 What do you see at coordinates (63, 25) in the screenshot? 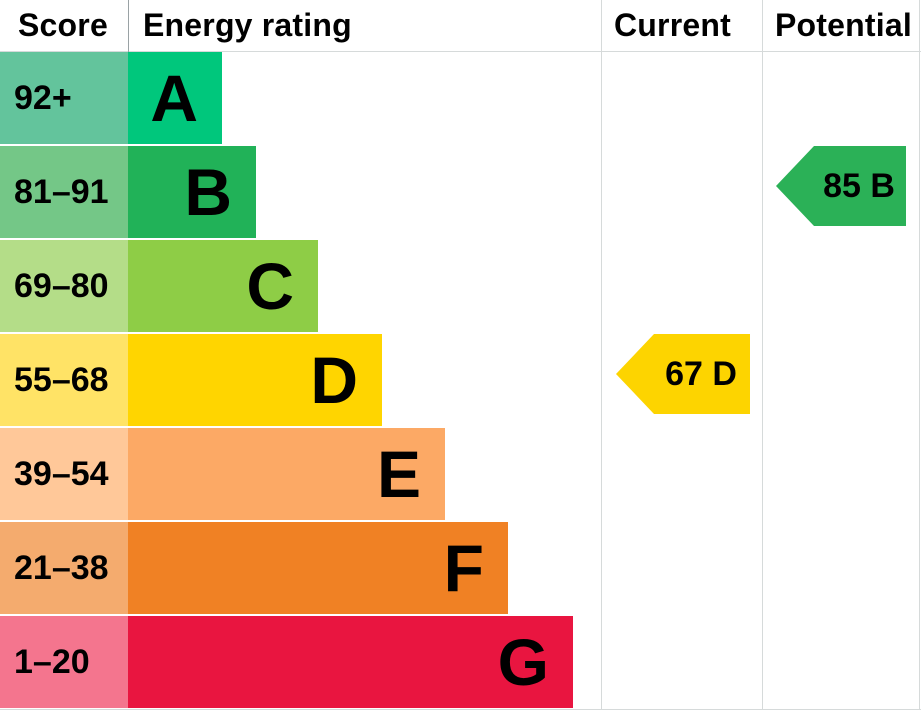
I see `header-score: Score` at bounding box center [63, 25].